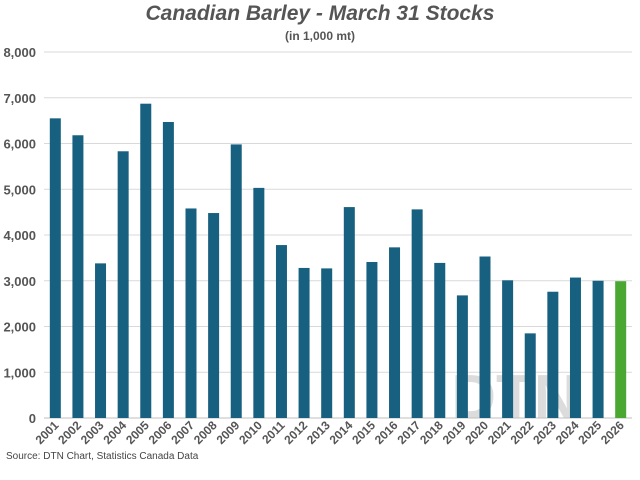 This screenshot has width=640, height=480. What do you see at coordinates (182, 432) in the screenshot?
I see `x-tick-label: 2007` at bounding box center [182, 432].